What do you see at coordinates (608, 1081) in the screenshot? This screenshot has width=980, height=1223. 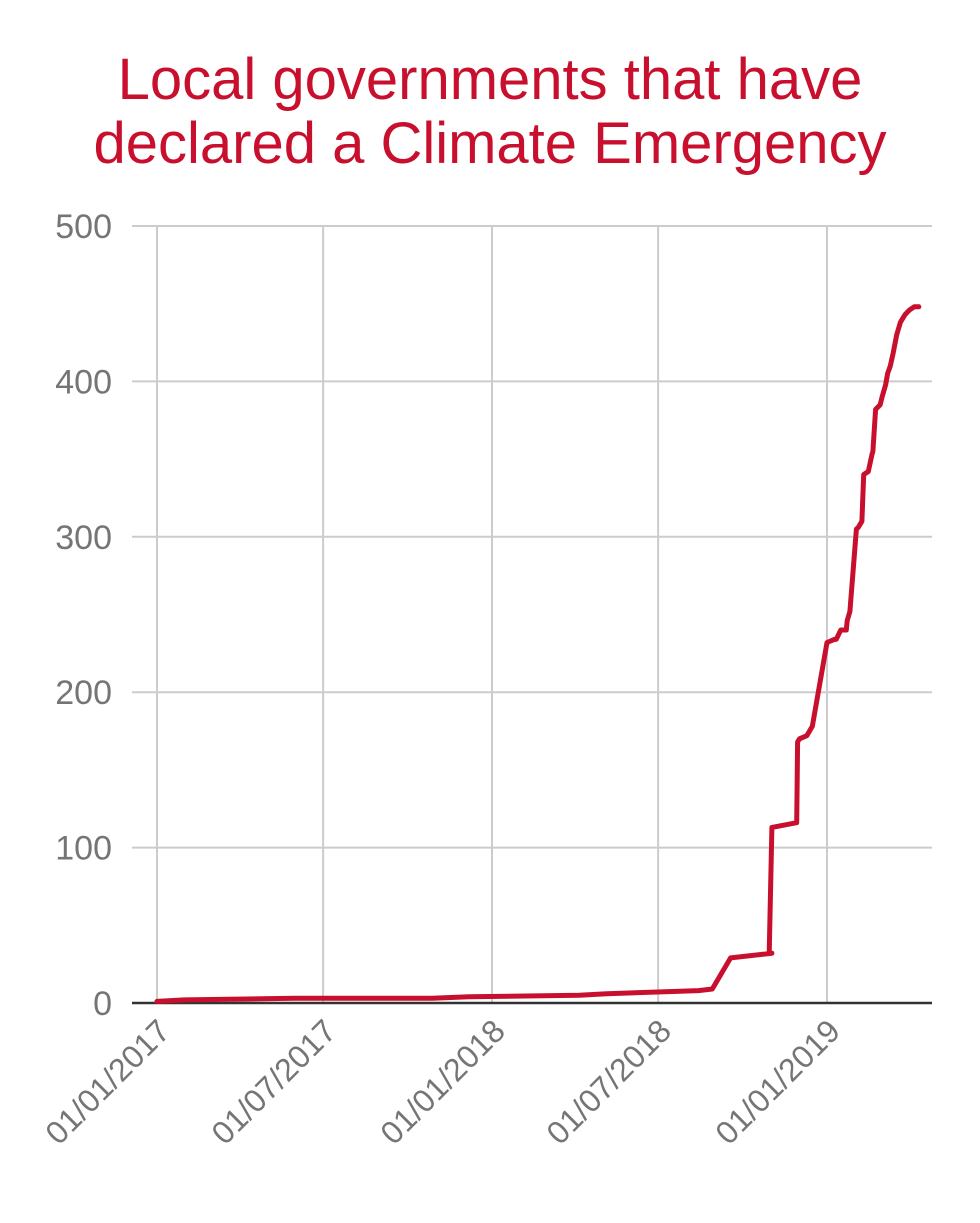 I see `x-tick-label-3: 01/07/2018` at bounding box center [608, 1081].